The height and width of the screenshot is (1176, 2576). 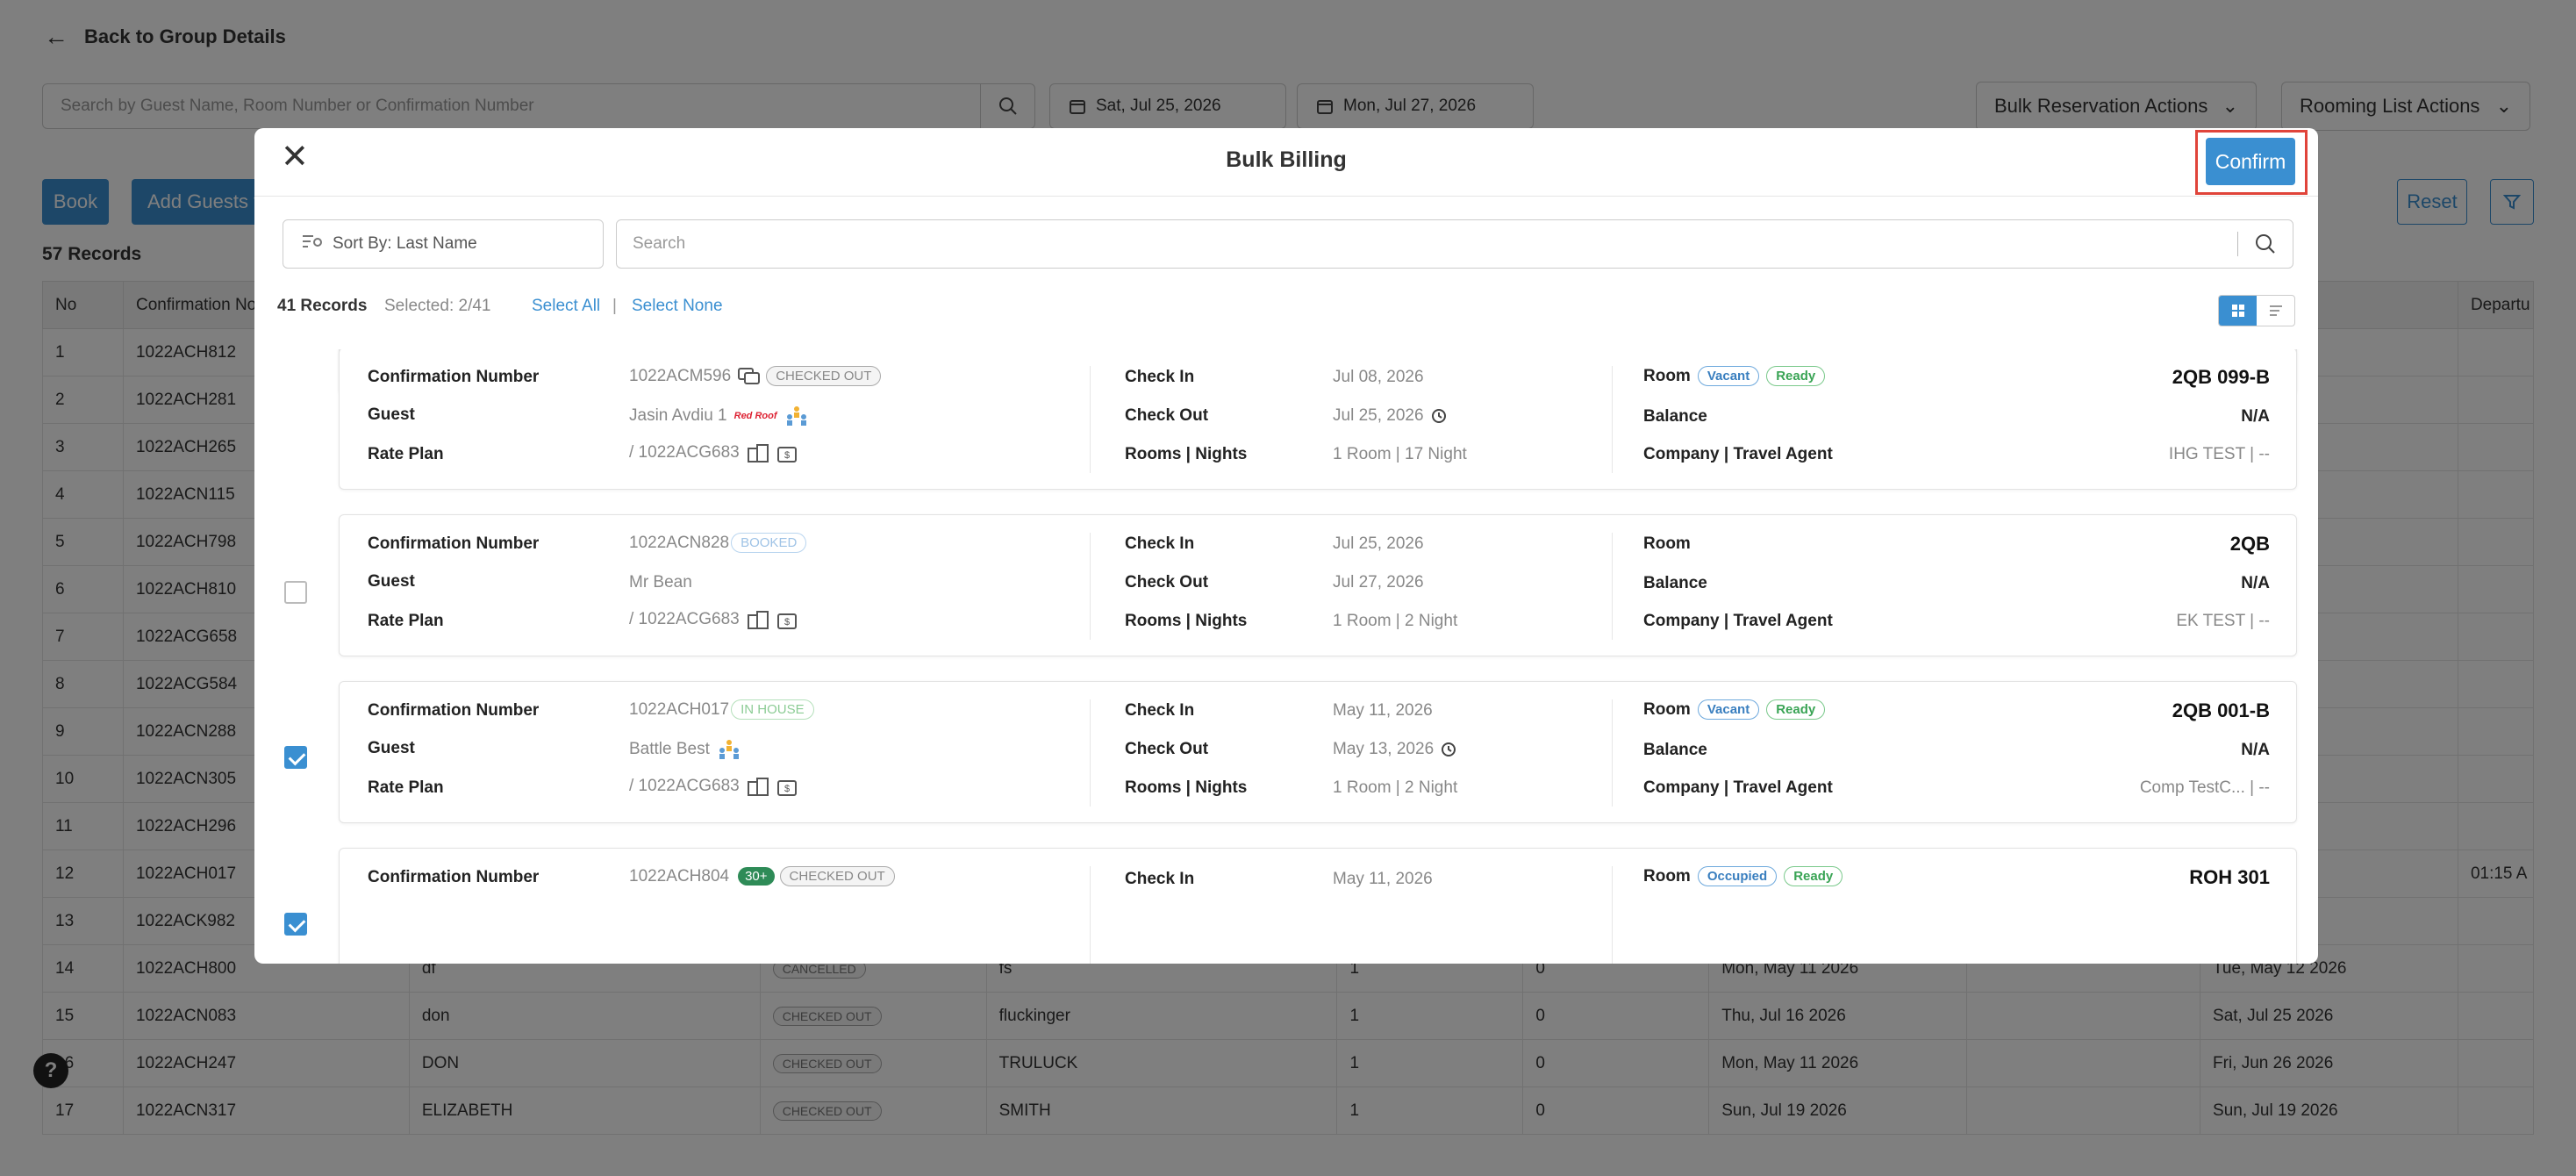 I want to click on room-number: ROH 301, so click(x=2229, y=877).